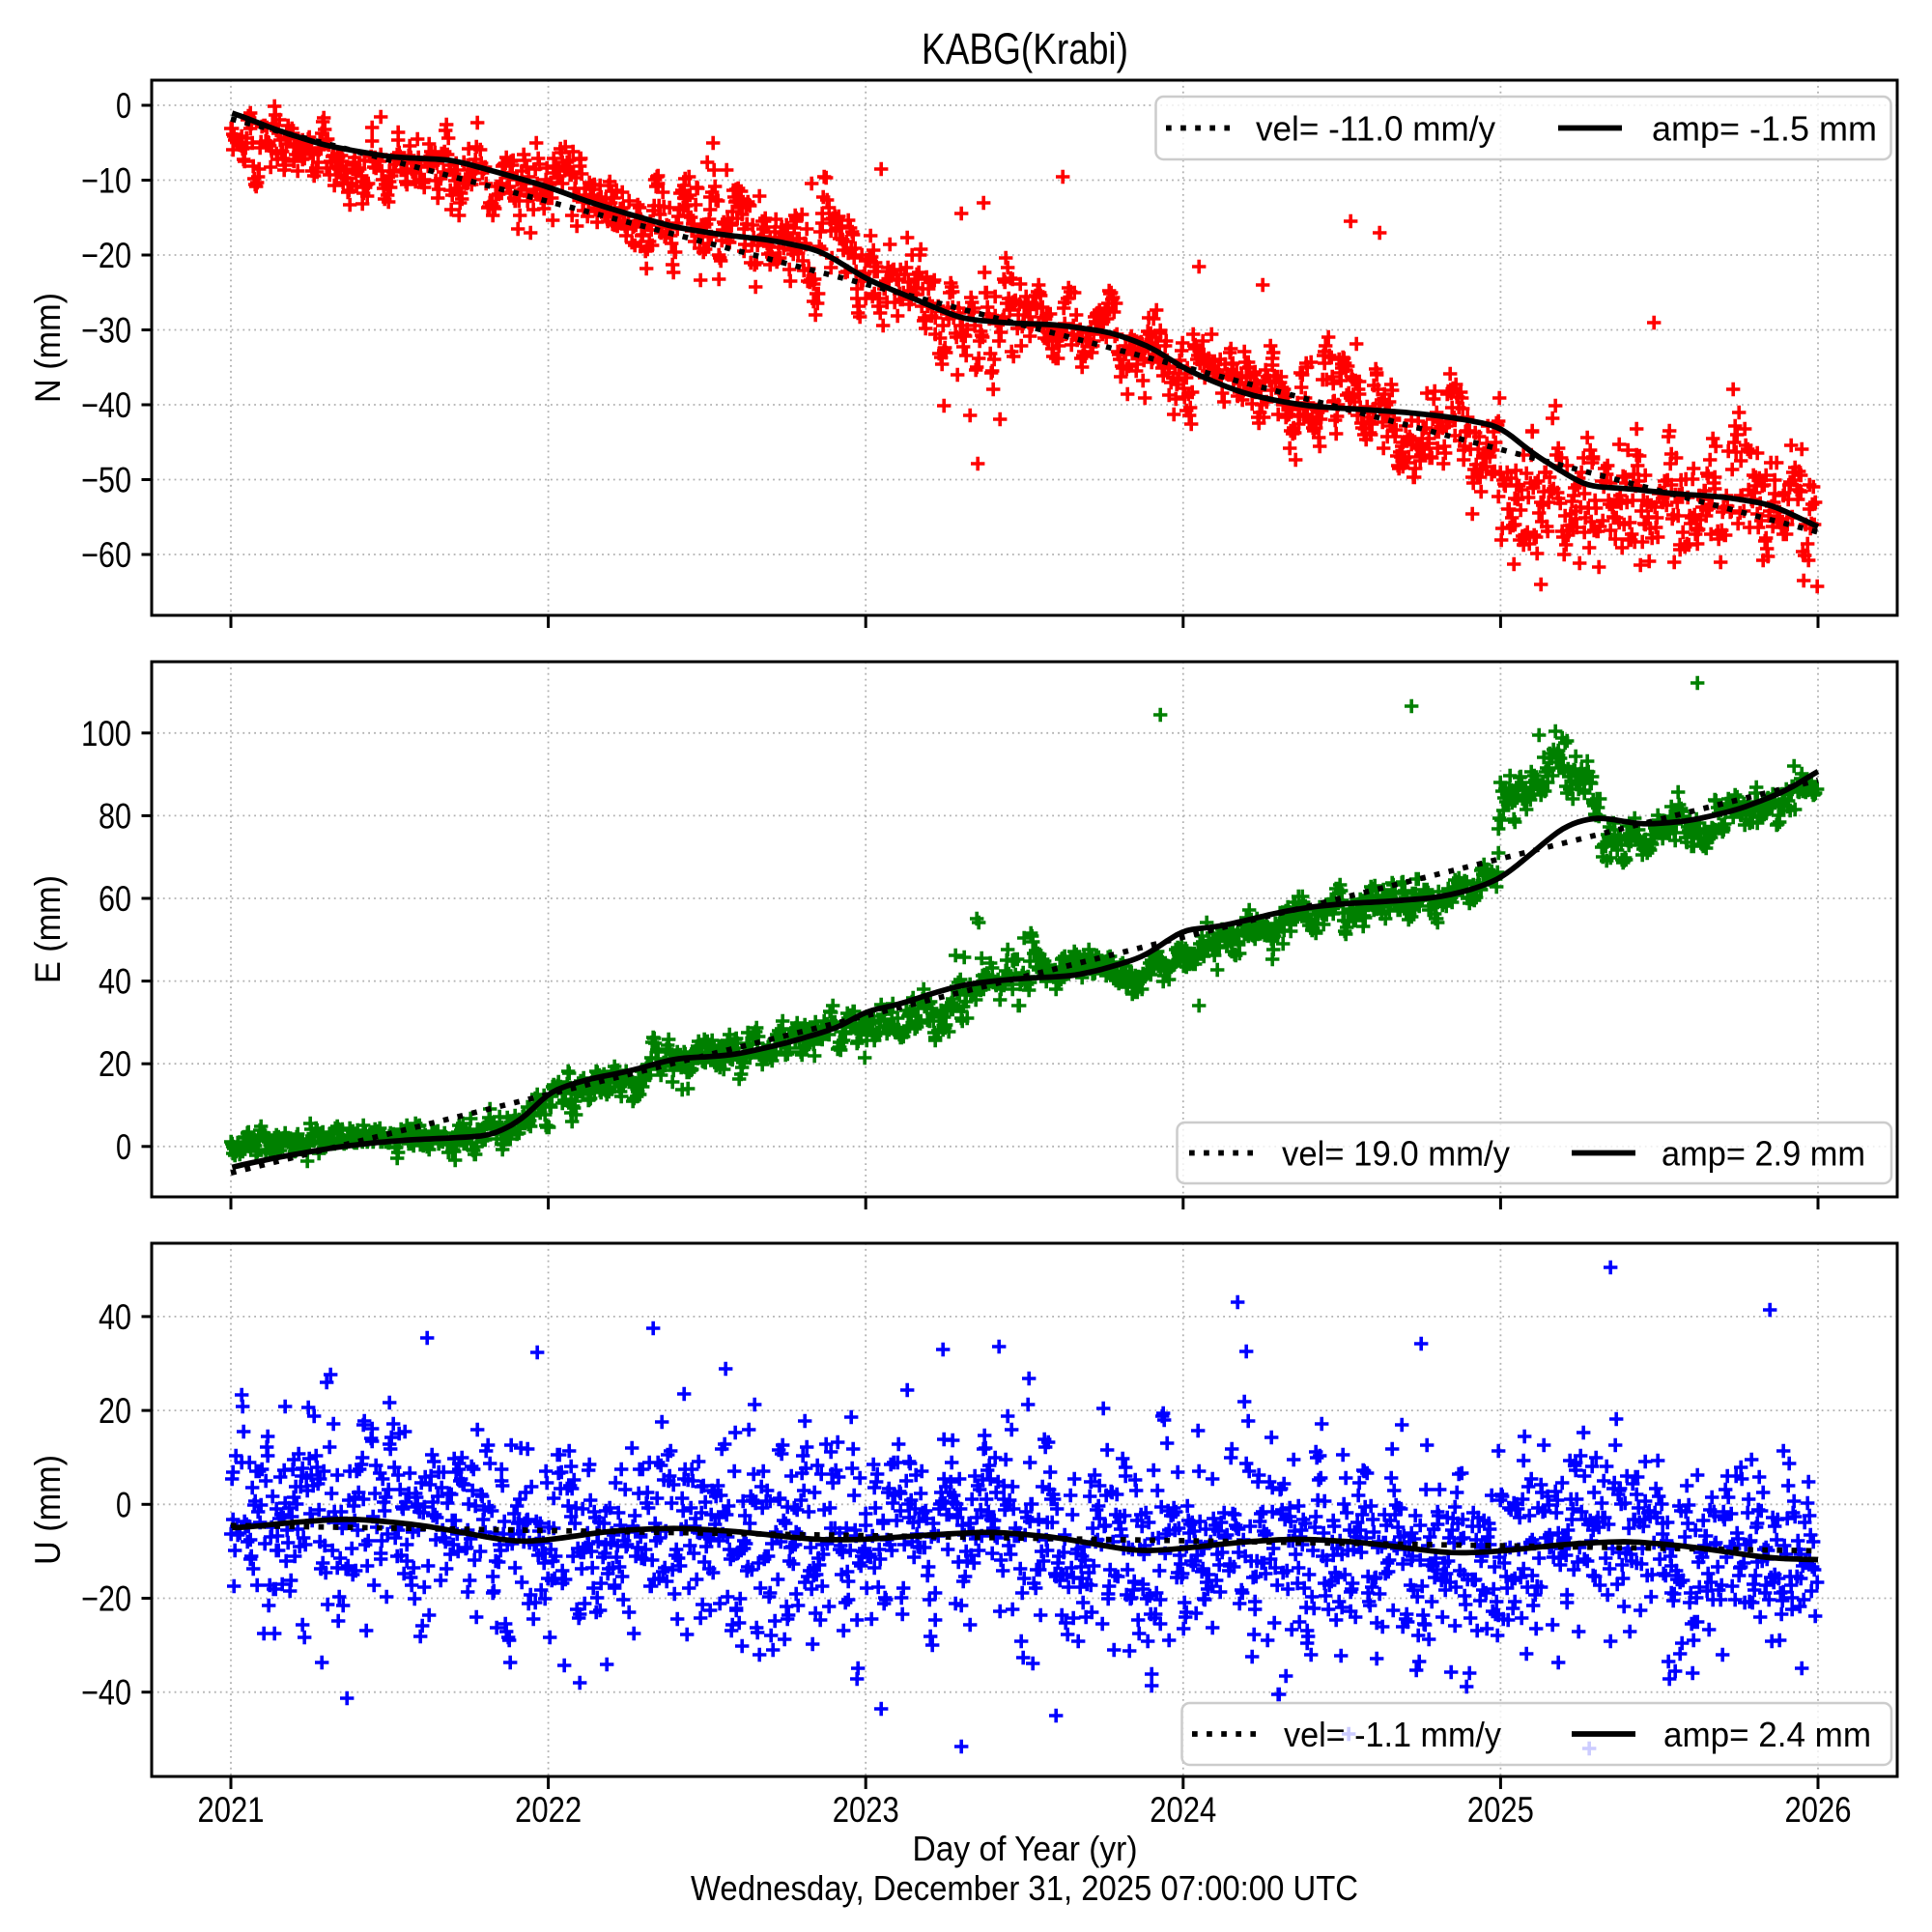 The height and width of the screenshot is (1932, 1932). I want to click on svg-text: Day of Year (yr), so click(1025, 1848).